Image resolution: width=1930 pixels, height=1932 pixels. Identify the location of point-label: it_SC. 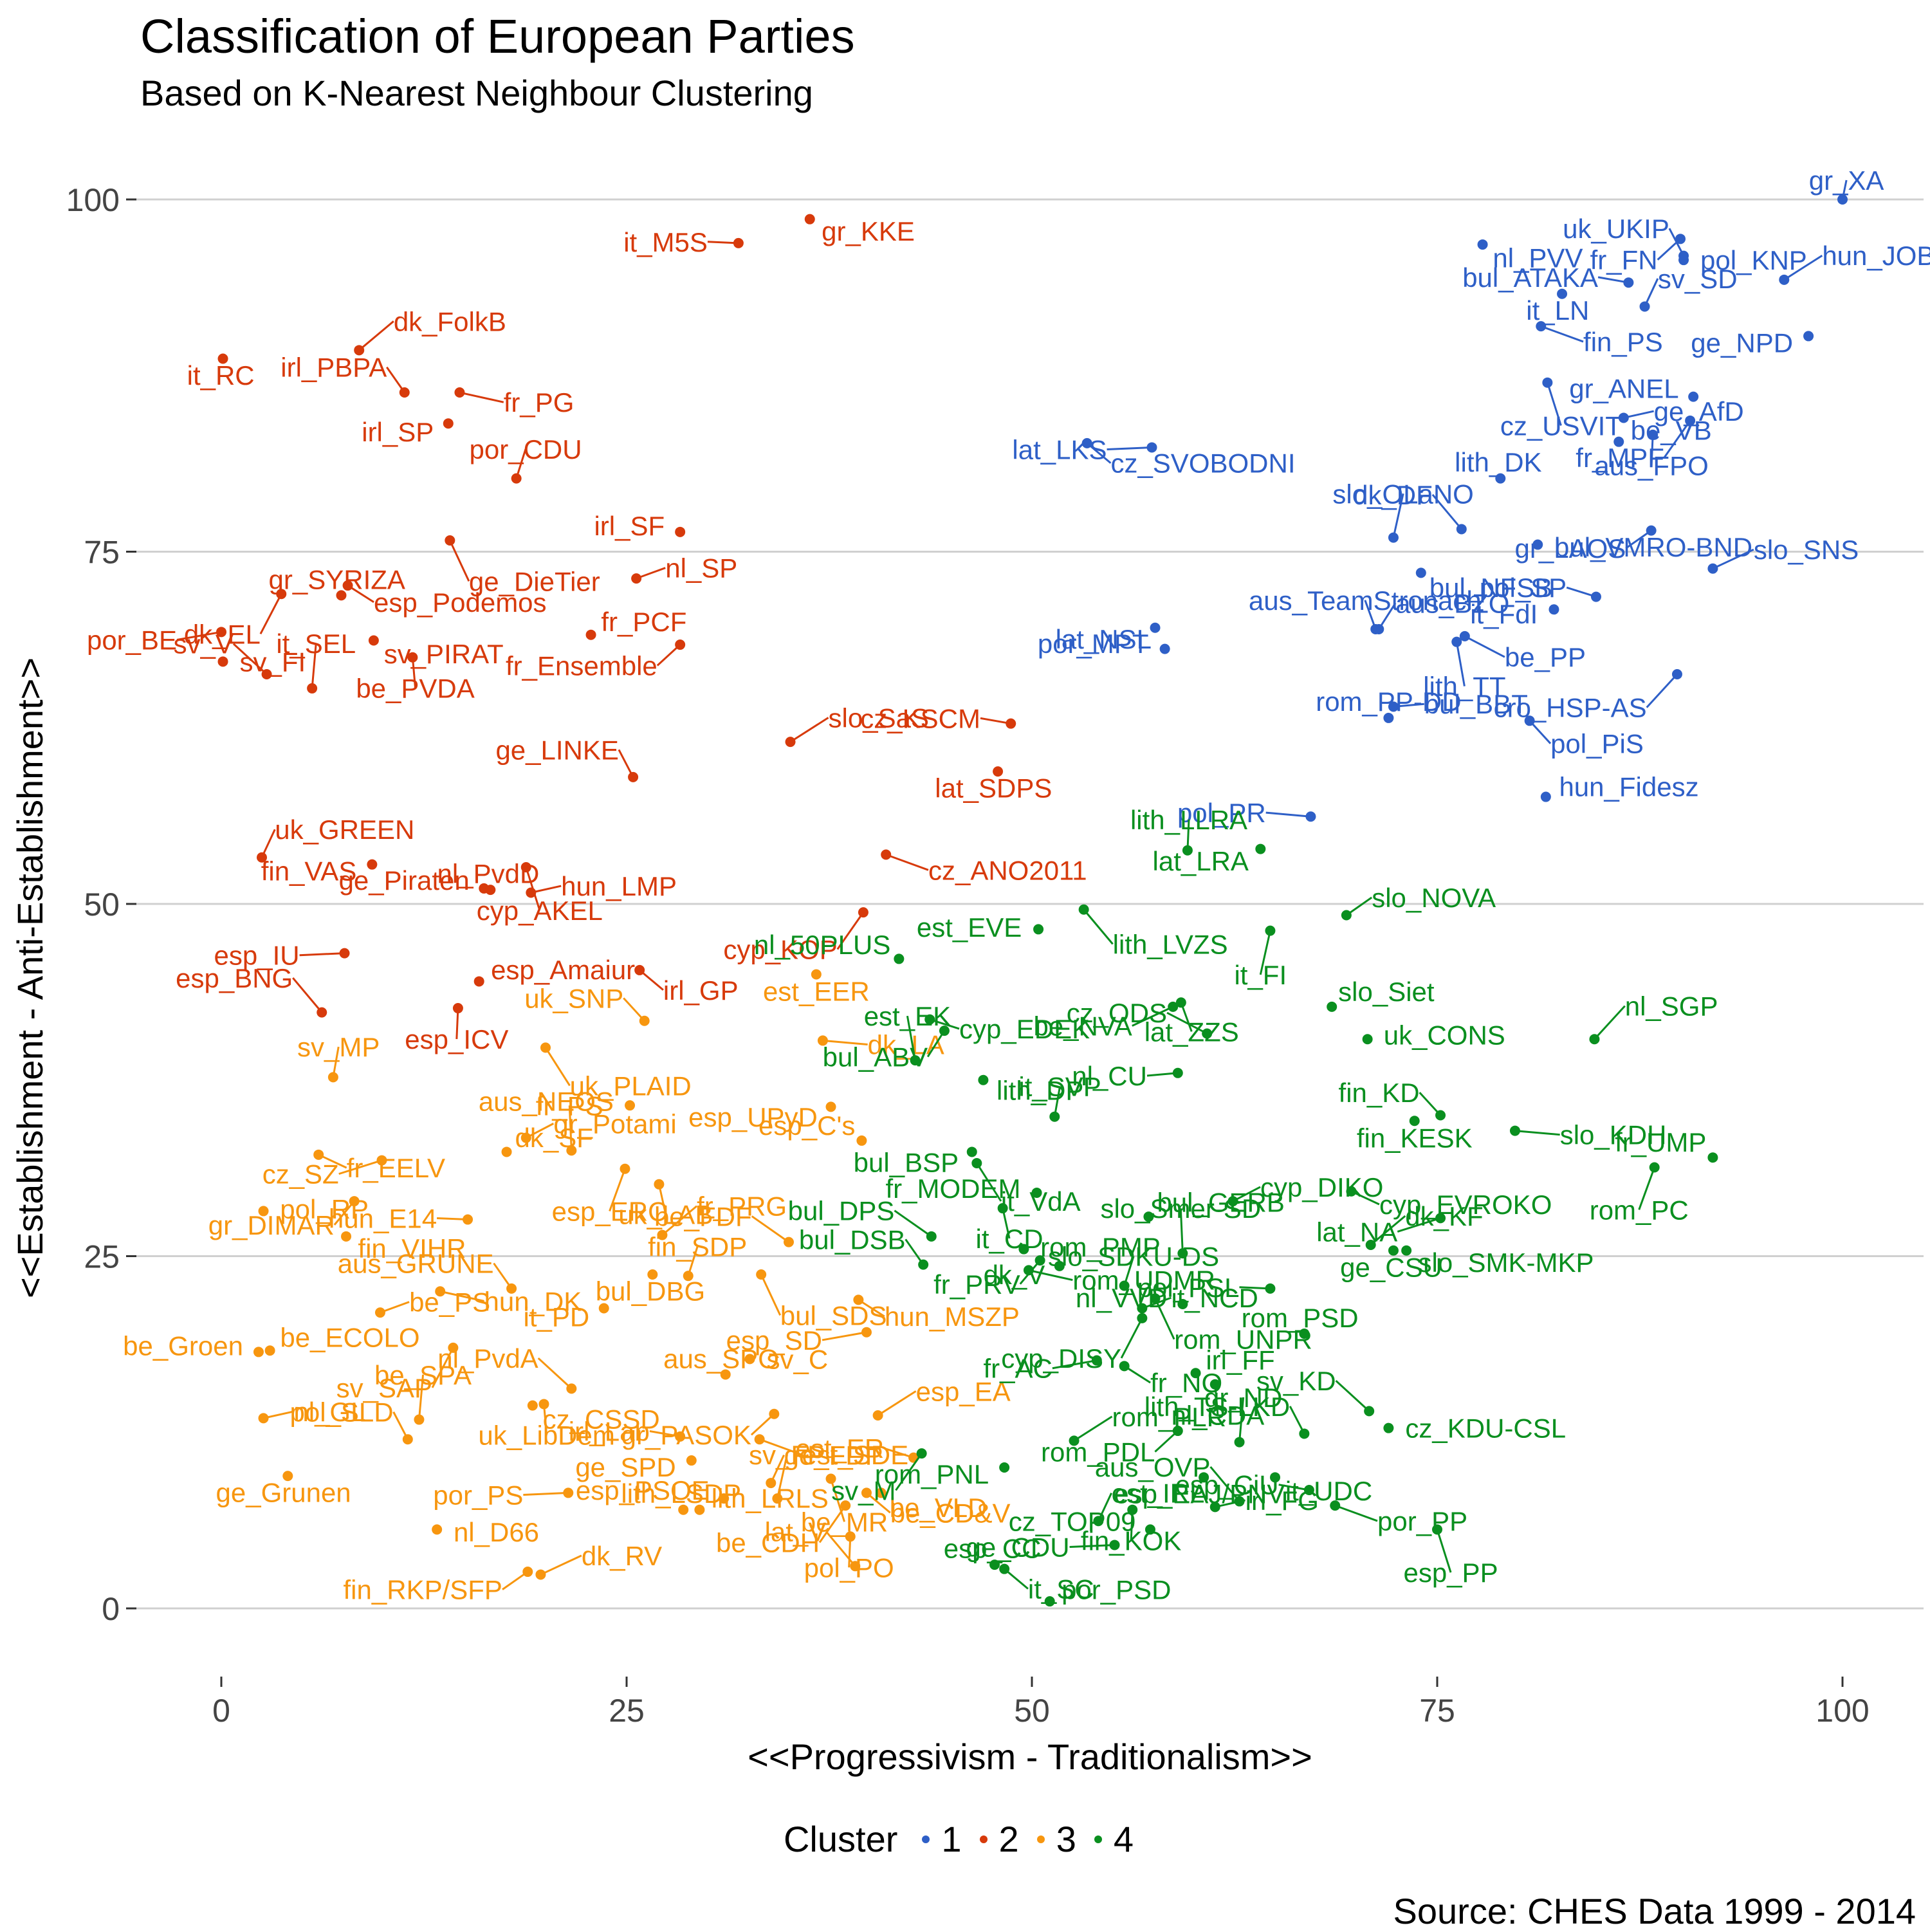
(1061, 1589).